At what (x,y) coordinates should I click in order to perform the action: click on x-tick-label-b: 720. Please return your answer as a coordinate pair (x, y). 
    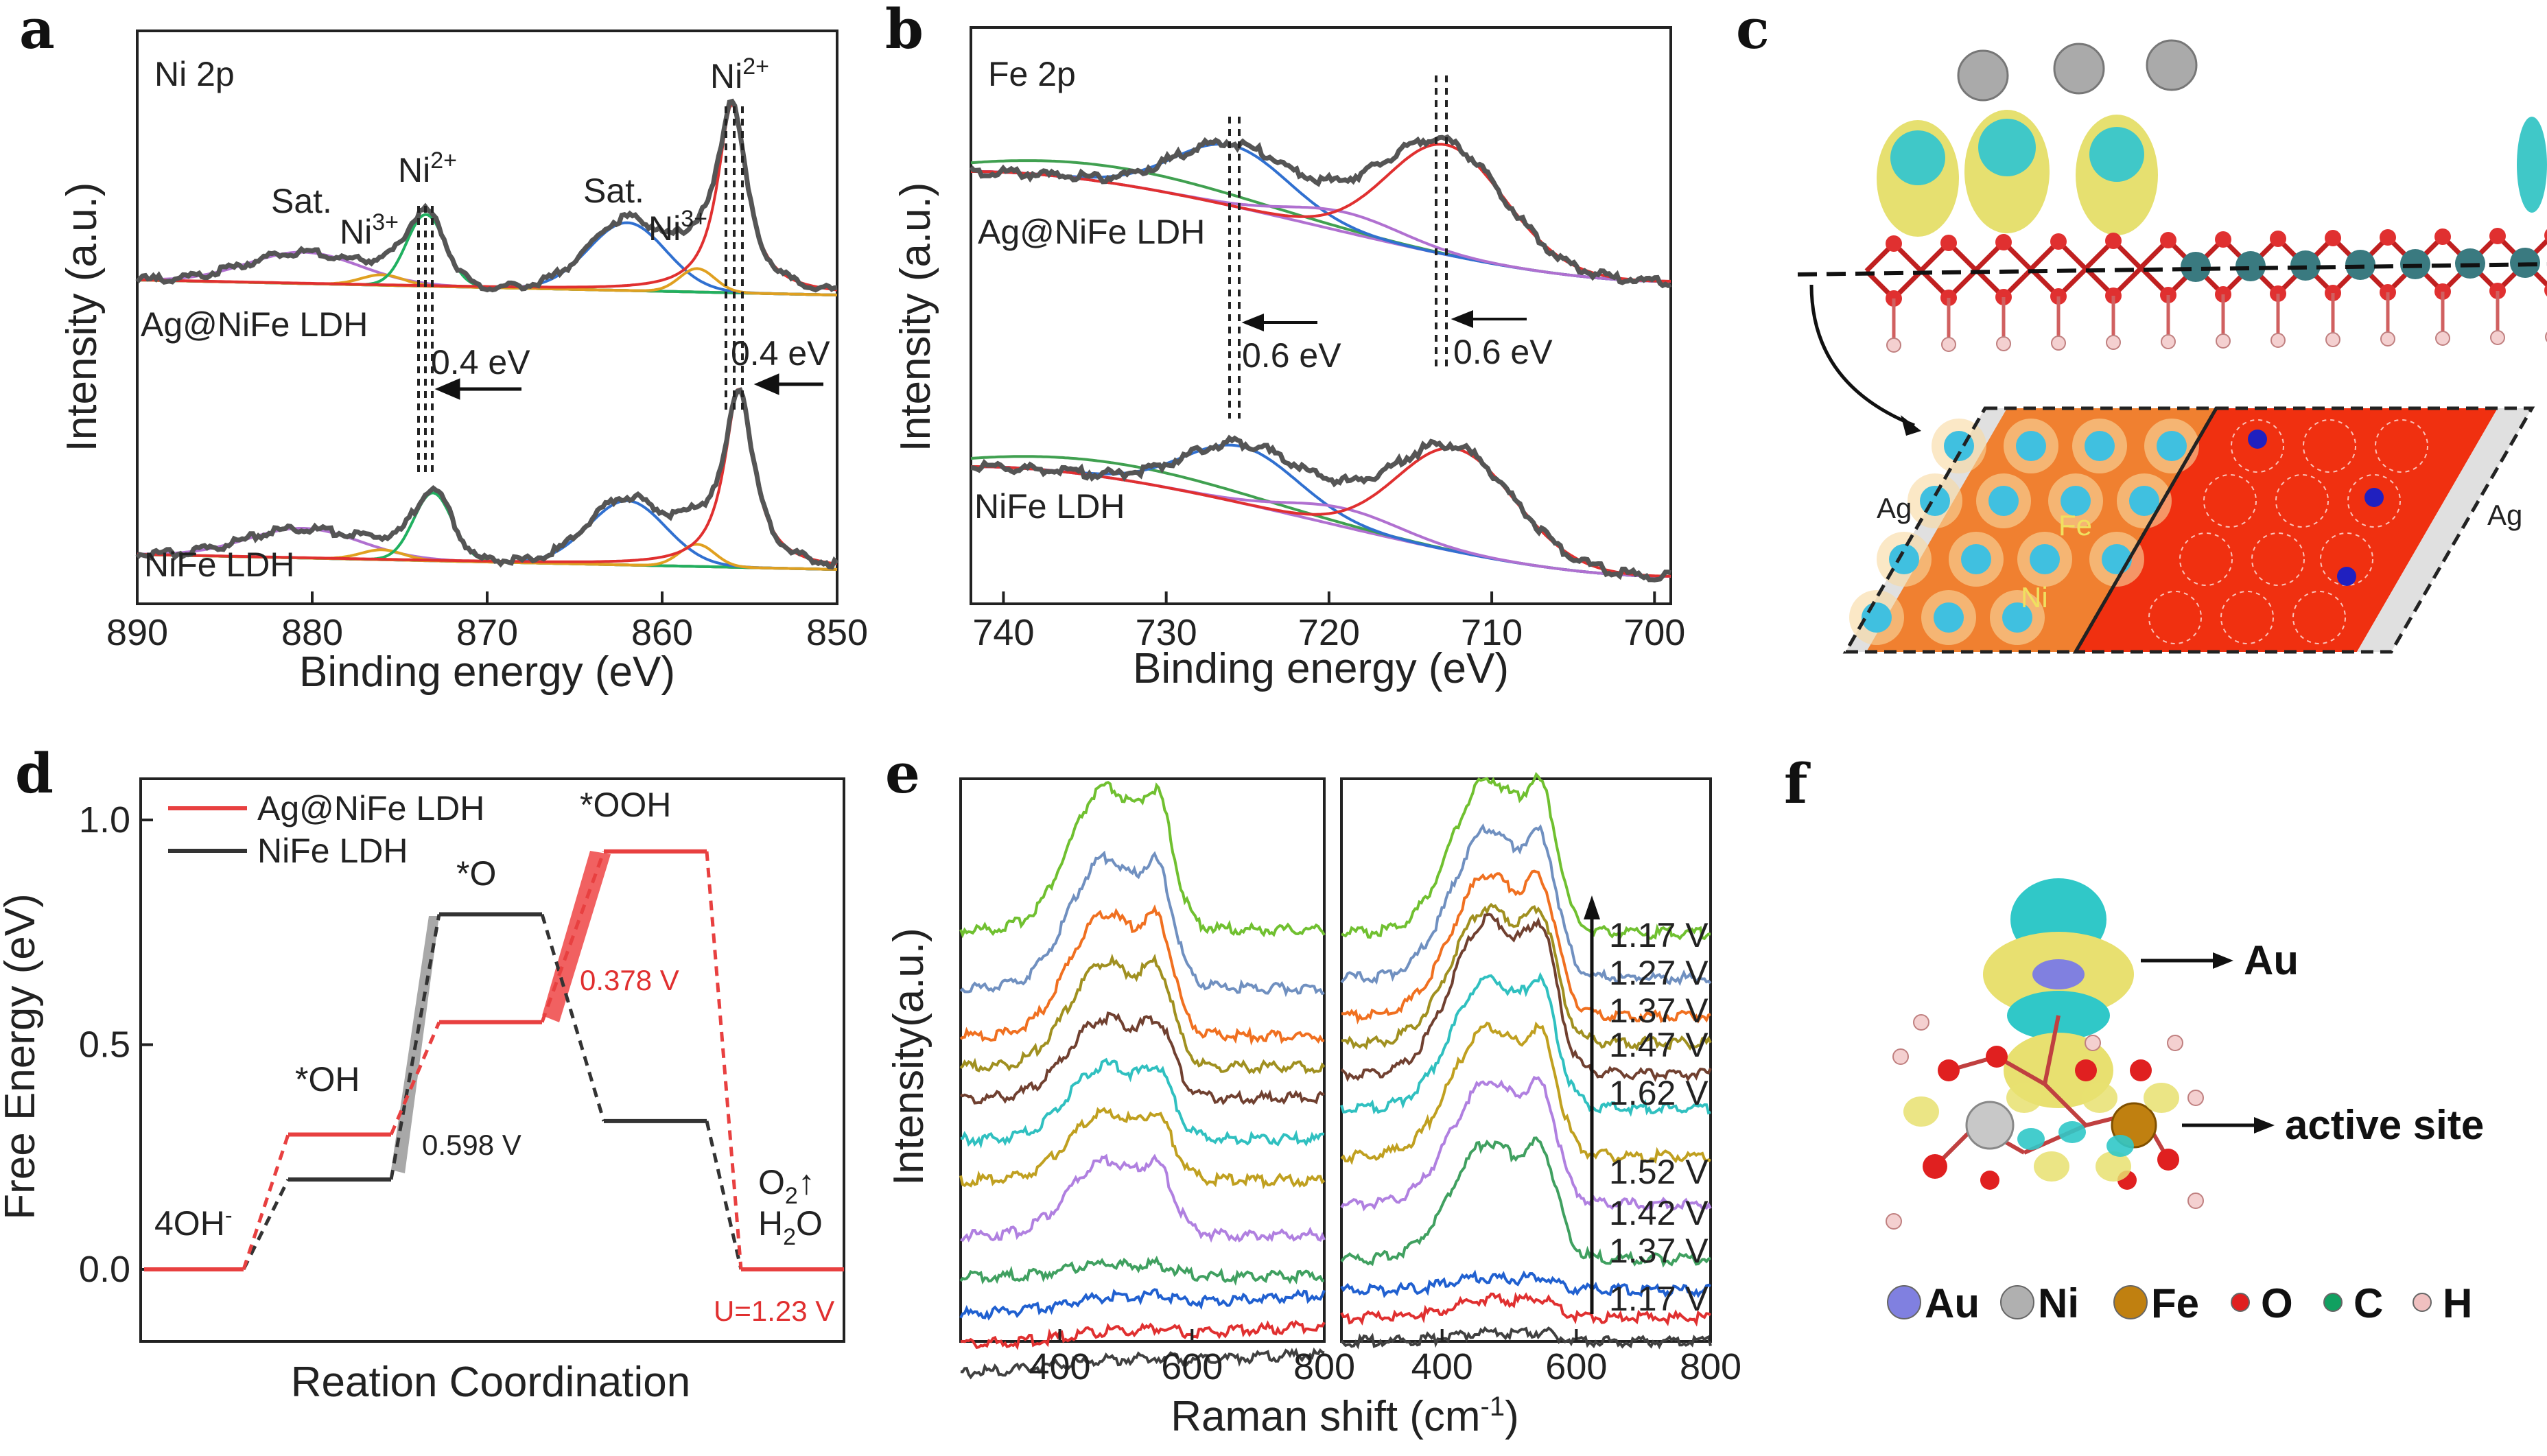
    Looking at the image, I should click on (1329, 632).